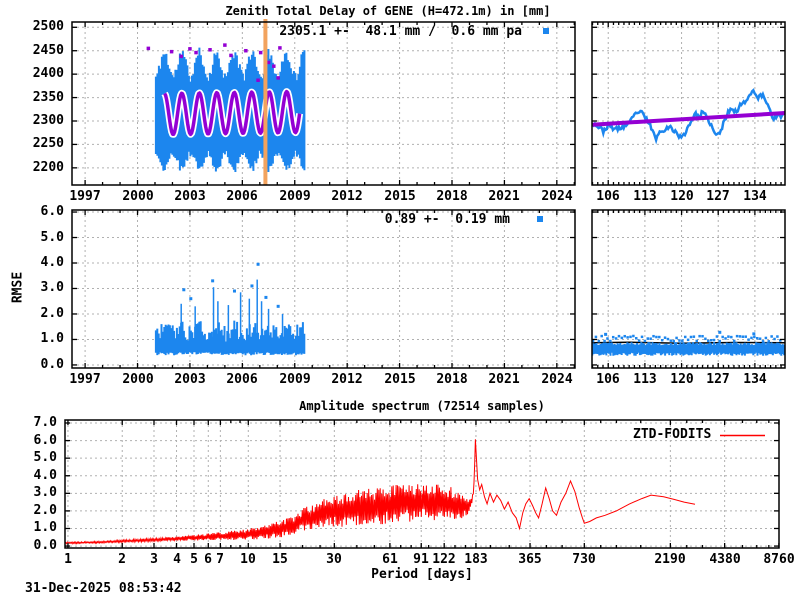  Describe the element at coordinates (45, 492) in the screenshot. I see `amplitude-spectrum-y-tick-label: 3.0` at that location.